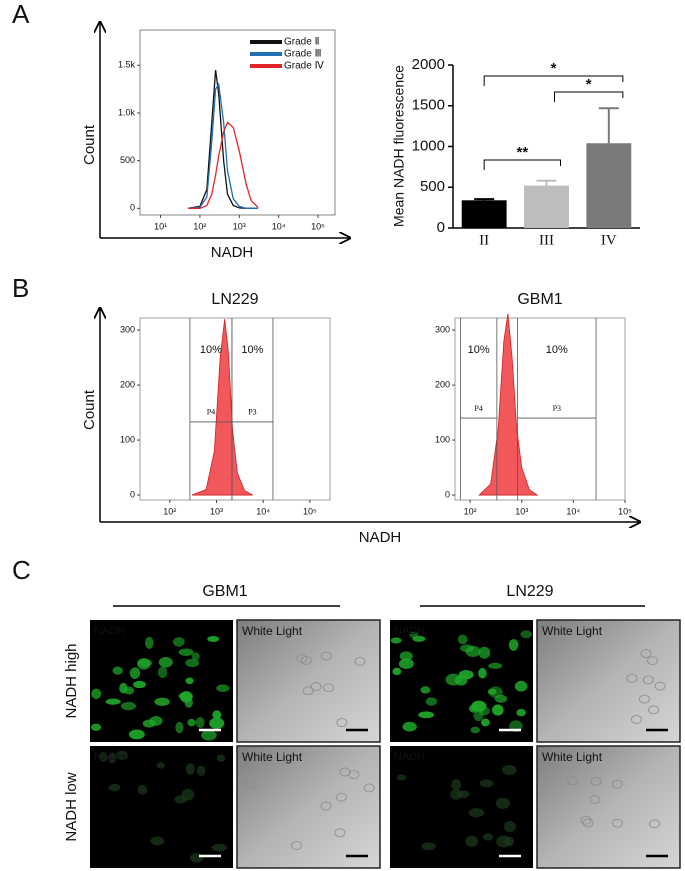 The width and height of the screenshot is (685, 871). What do you see at coordinates (609, 240) in the screenshot?
I see `x-tick-label: IV` at bounding box center [609, 240].